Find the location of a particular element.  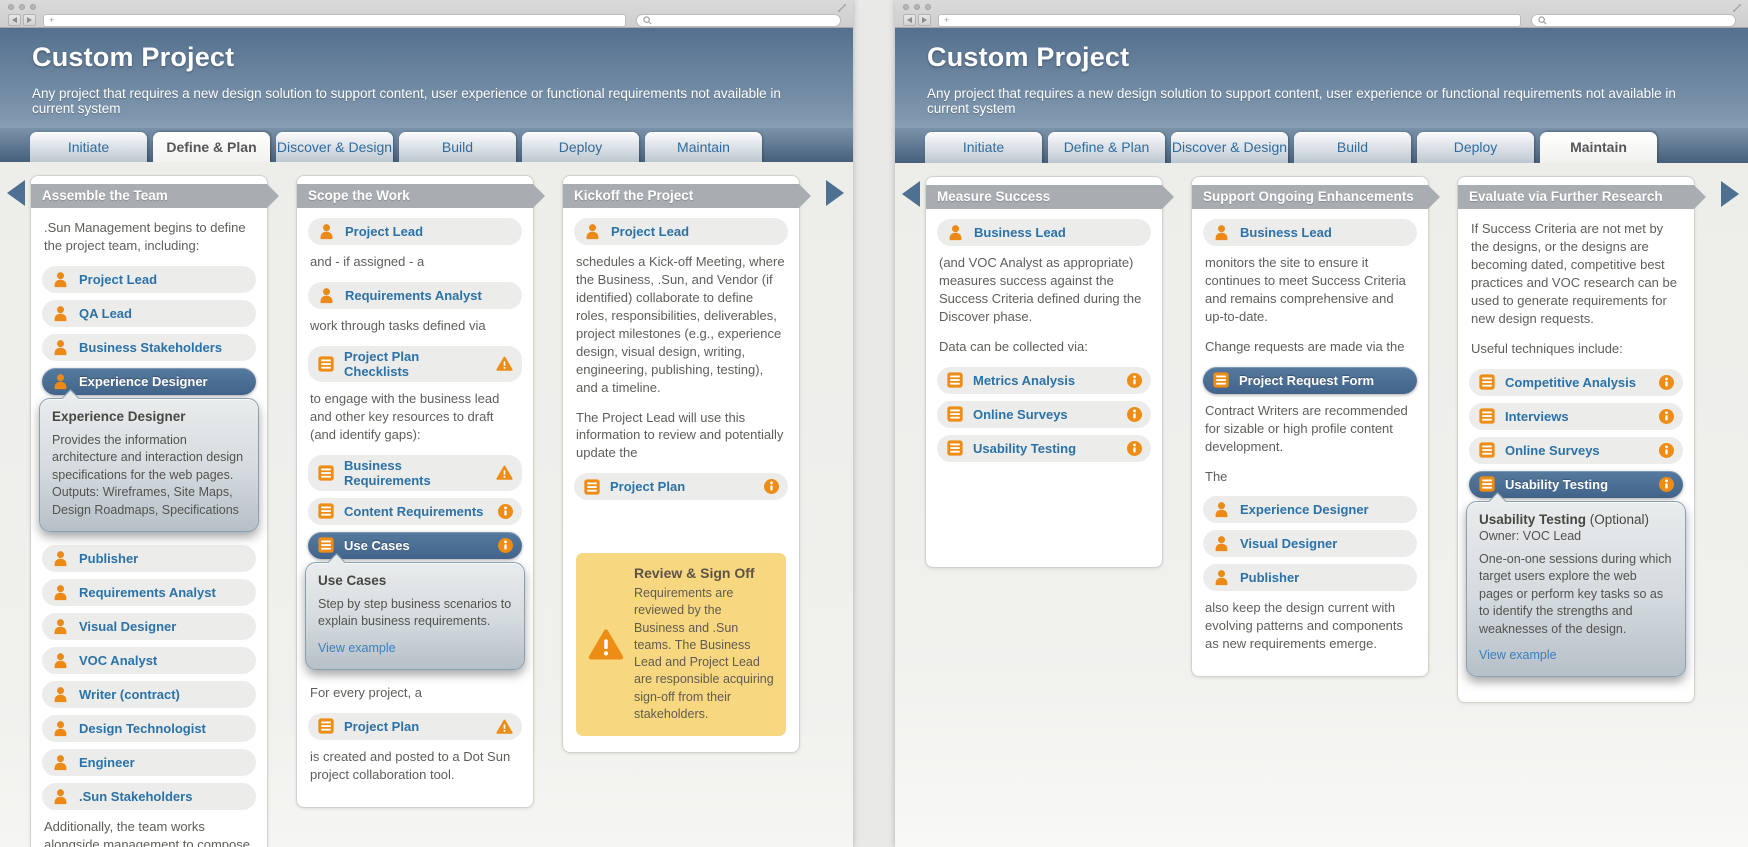

pill-project-plan-checklists: Project Plan Checklists is located at coordinates (415, 363).